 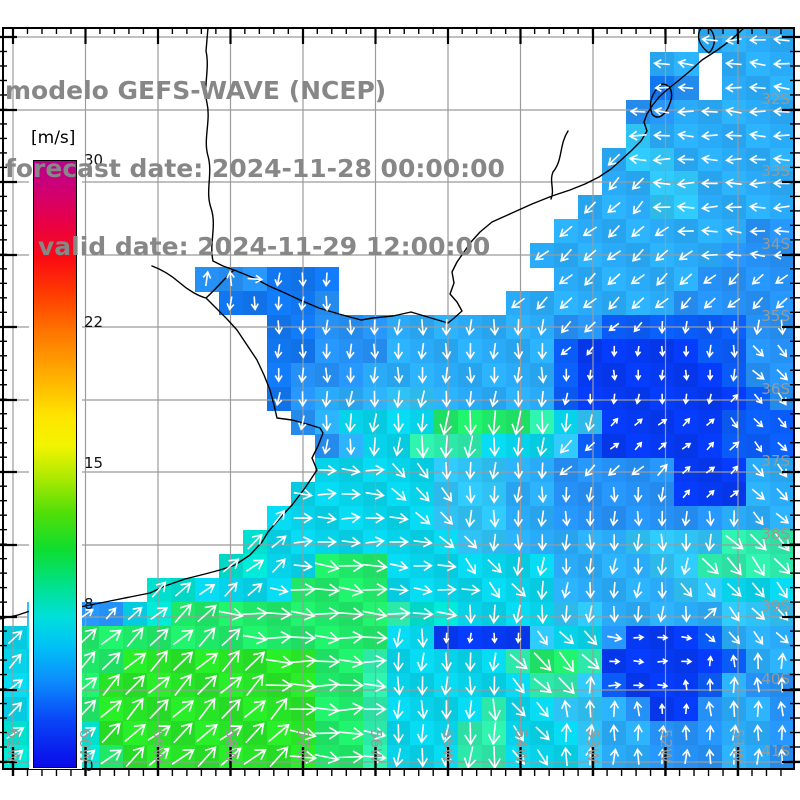 I want to click on title-model: modelo GEFS-WAVE (NCEP), so click(x=196, y=90).